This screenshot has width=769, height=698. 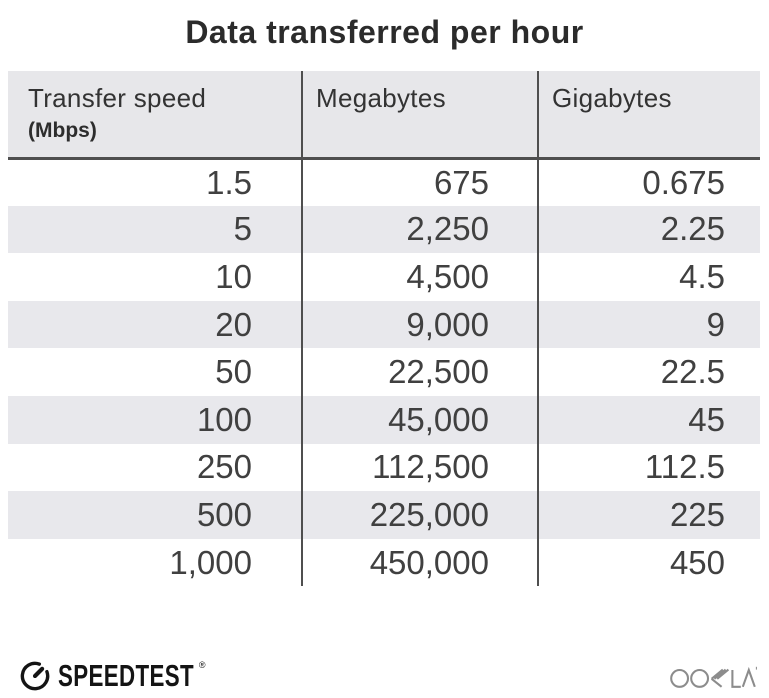 I want to click on table-row: 10 4,500 4.5, so click(x=384, y=277).